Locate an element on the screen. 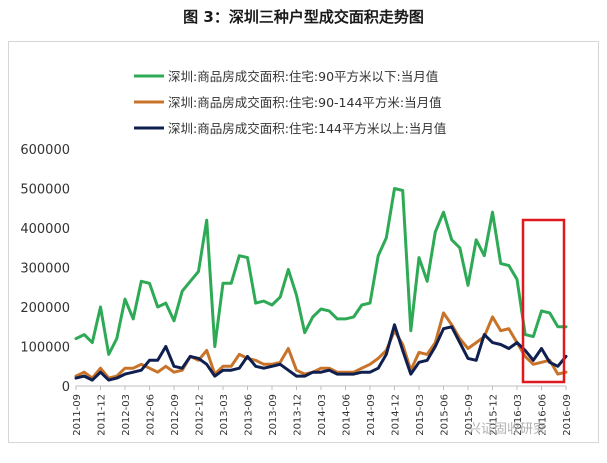 This screenshot has width=607, height=463. y-tick-label: 0 is located at coordinates (66, 387).